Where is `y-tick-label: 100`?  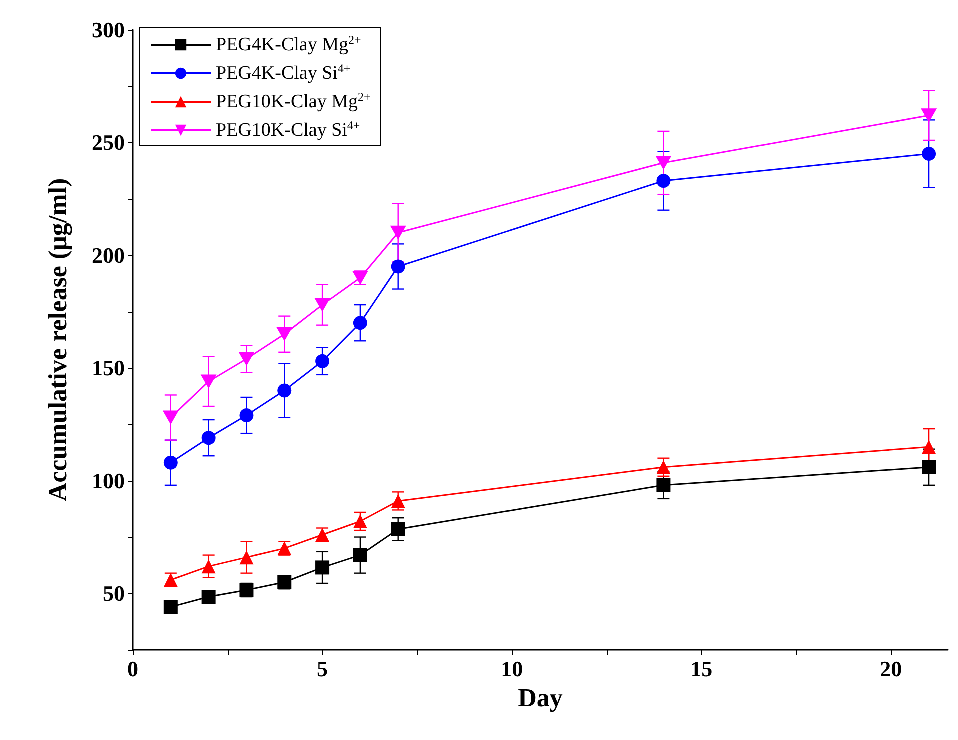
y-tick-label: 100 is located at coordinates (108, 481).